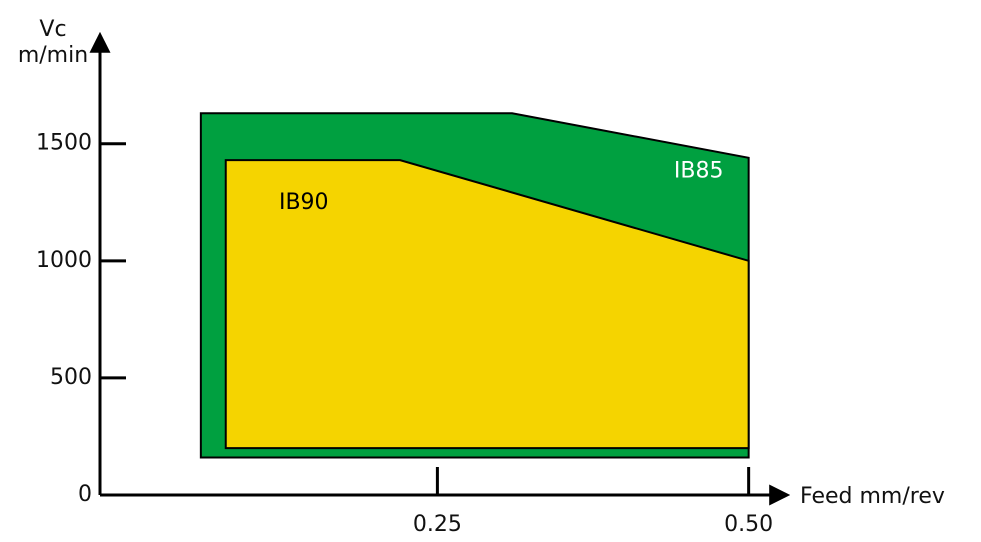  What do you see at coordinates (64, 143) in the screenshot?
I see `y-tick-label: 1500` at bounding box center [64, 143].